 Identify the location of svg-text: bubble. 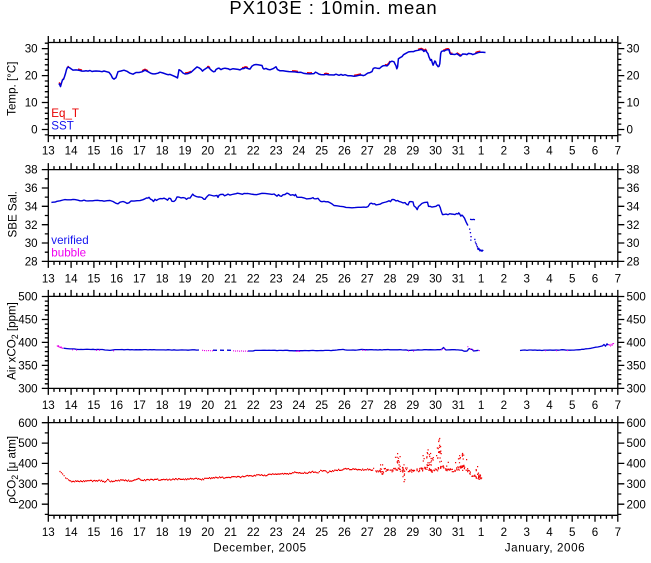
(68, 252).